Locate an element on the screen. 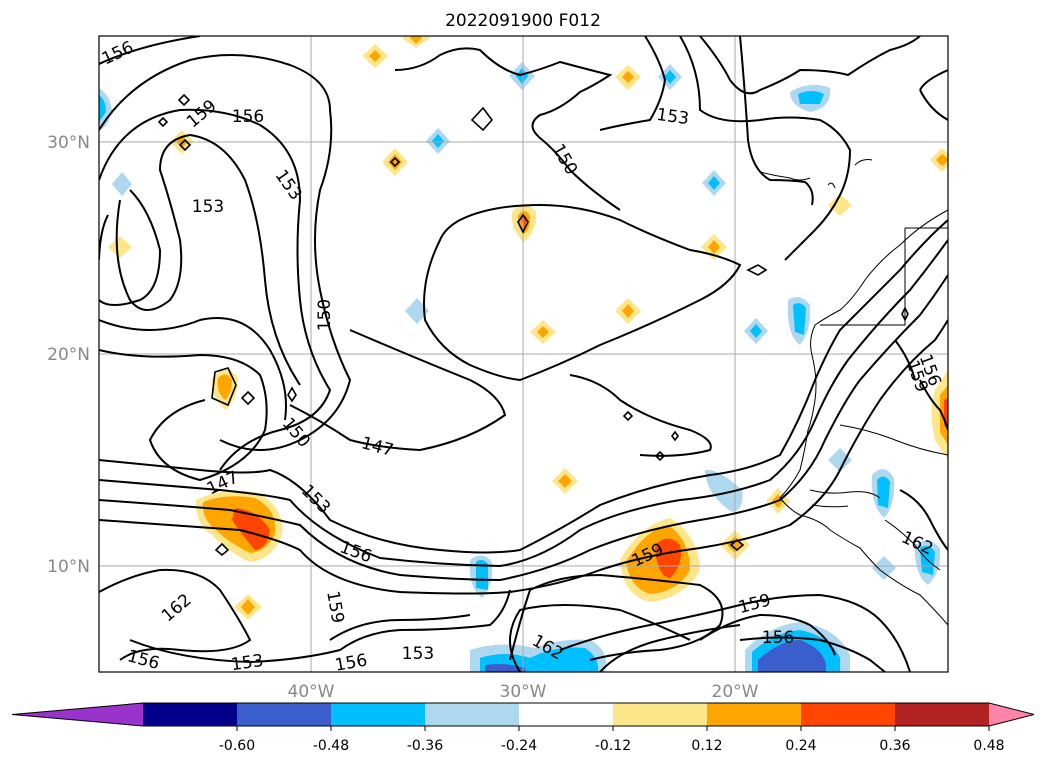 The height and width of the screenshot is (765, 1047). colorbar-tick-label: -0.36 is located at coordinates (425, 746).